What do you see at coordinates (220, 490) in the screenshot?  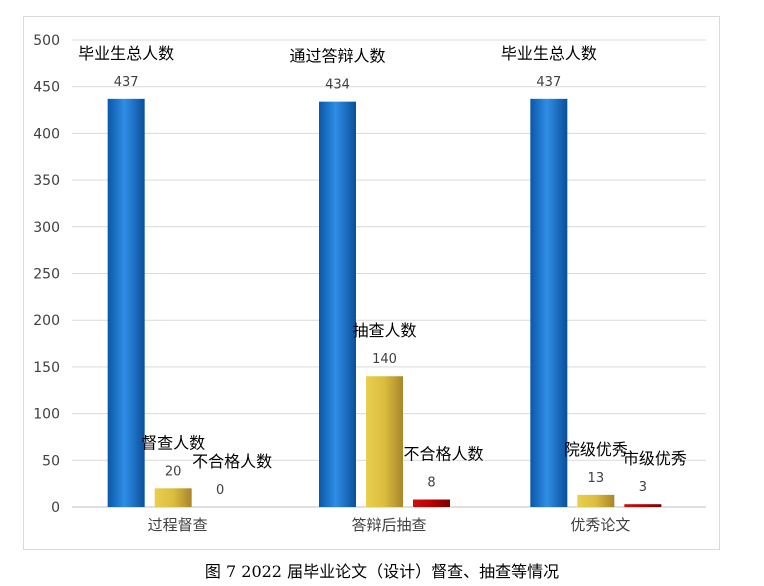 I see `bar-value-label: 0` at bounding box center [220, 490].